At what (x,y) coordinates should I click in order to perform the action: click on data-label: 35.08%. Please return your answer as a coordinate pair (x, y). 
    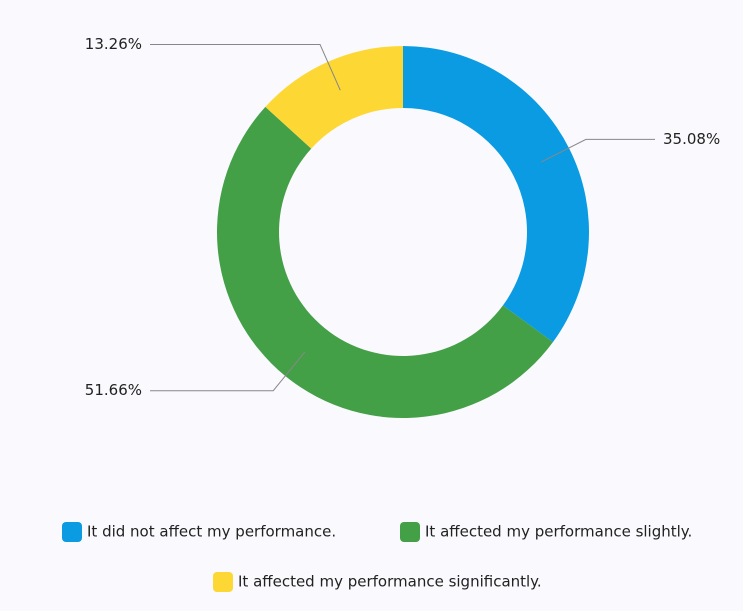
    Looking at the image, I should click on (691, 139).